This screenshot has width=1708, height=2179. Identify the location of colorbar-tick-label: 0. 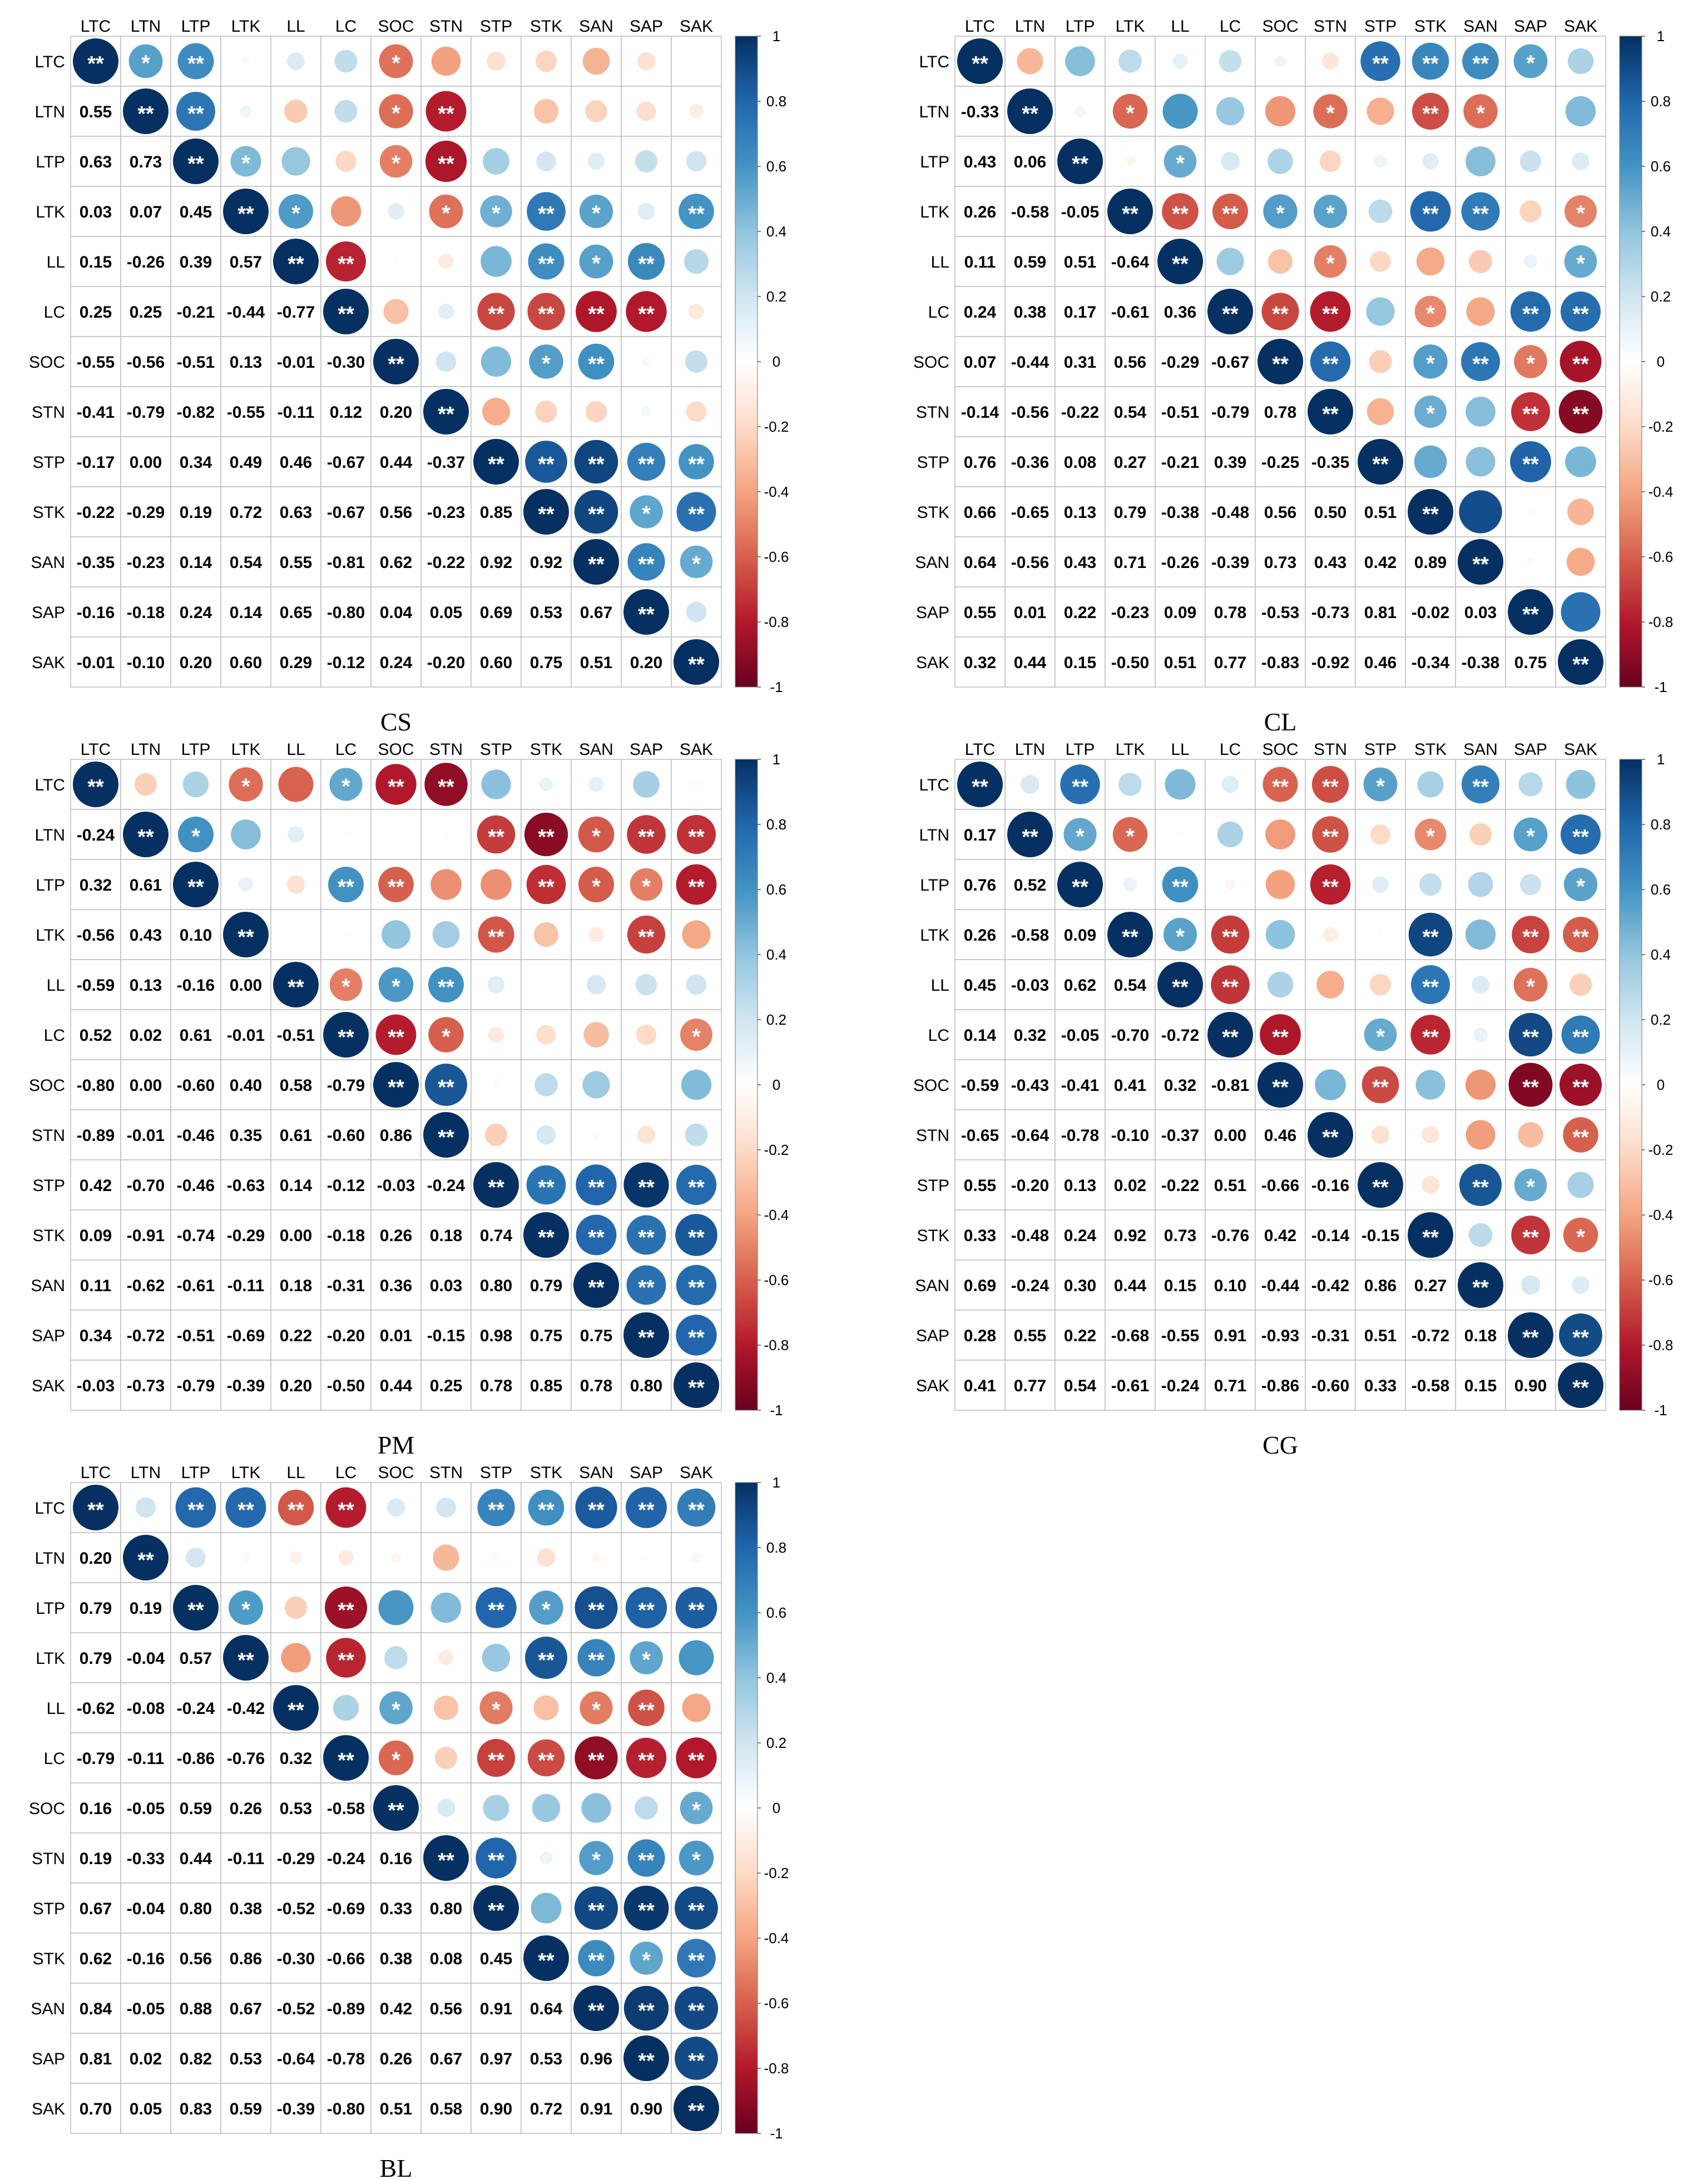
(776, 1808).